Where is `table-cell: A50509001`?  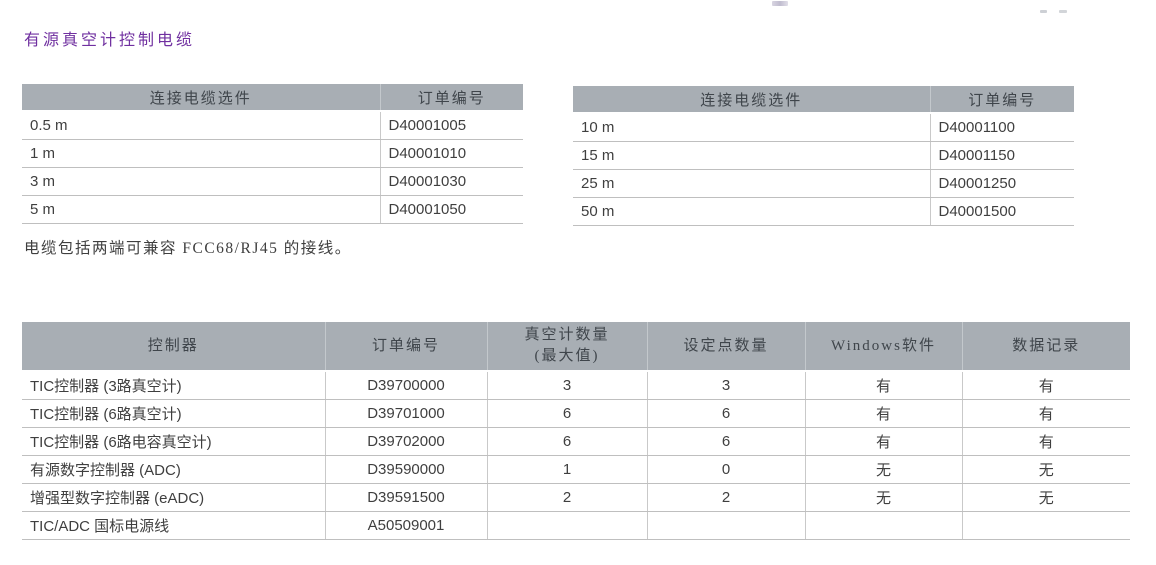 table-cell: A50509001 is located at coordinates (405, 525).